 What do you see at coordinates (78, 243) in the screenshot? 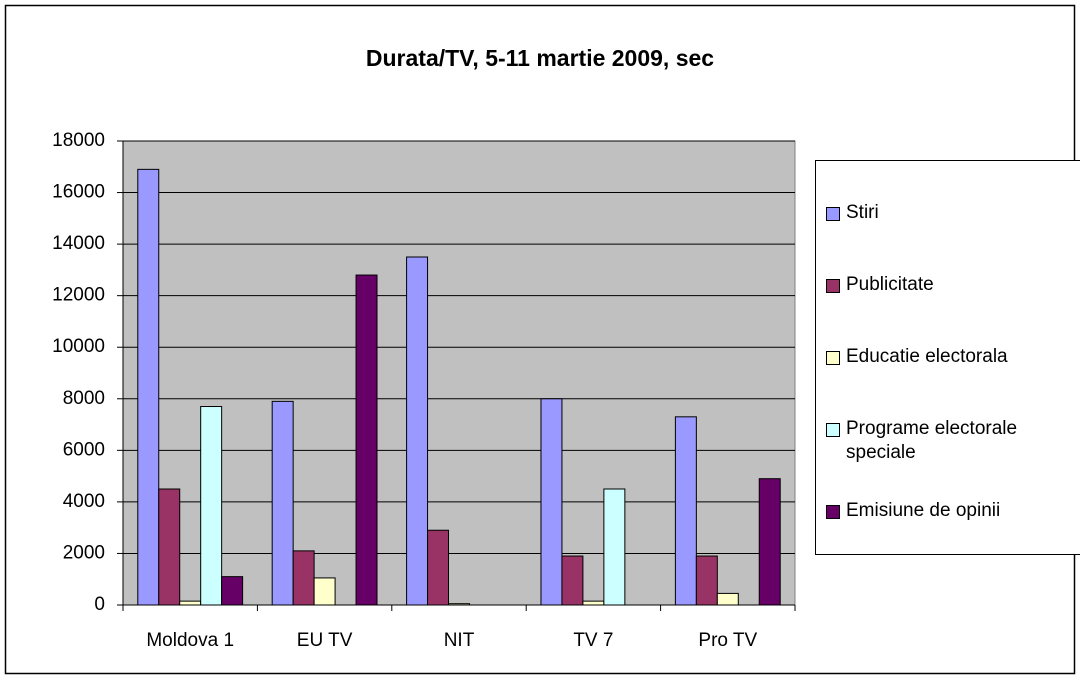
I see `y-tick-label: 14000` at bounding box center [78, 243].